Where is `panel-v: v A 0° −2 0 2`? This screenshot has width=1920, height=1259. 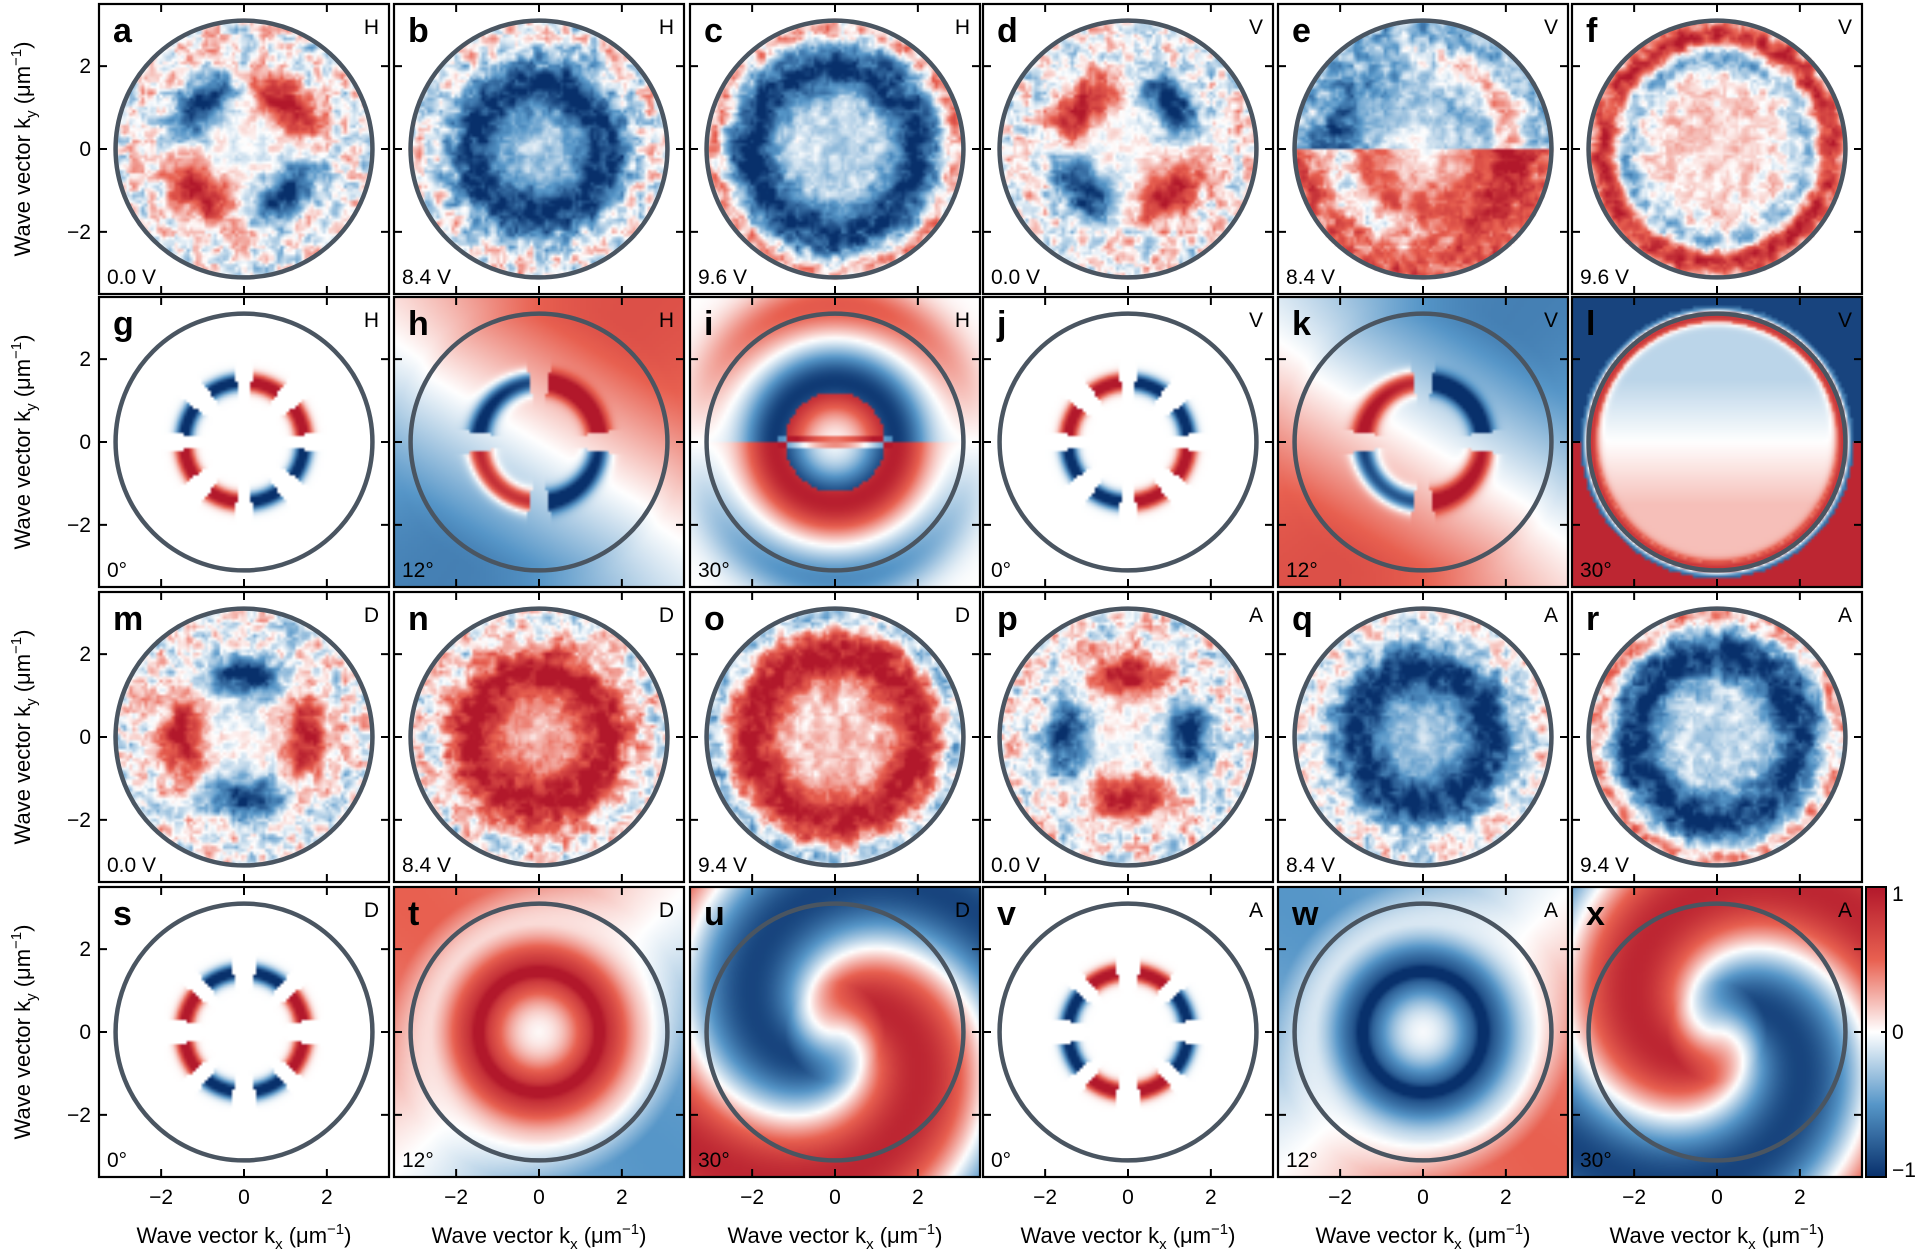
panel-v: v A 0° −2 0 2 is located at coordinates (1128, 1047).